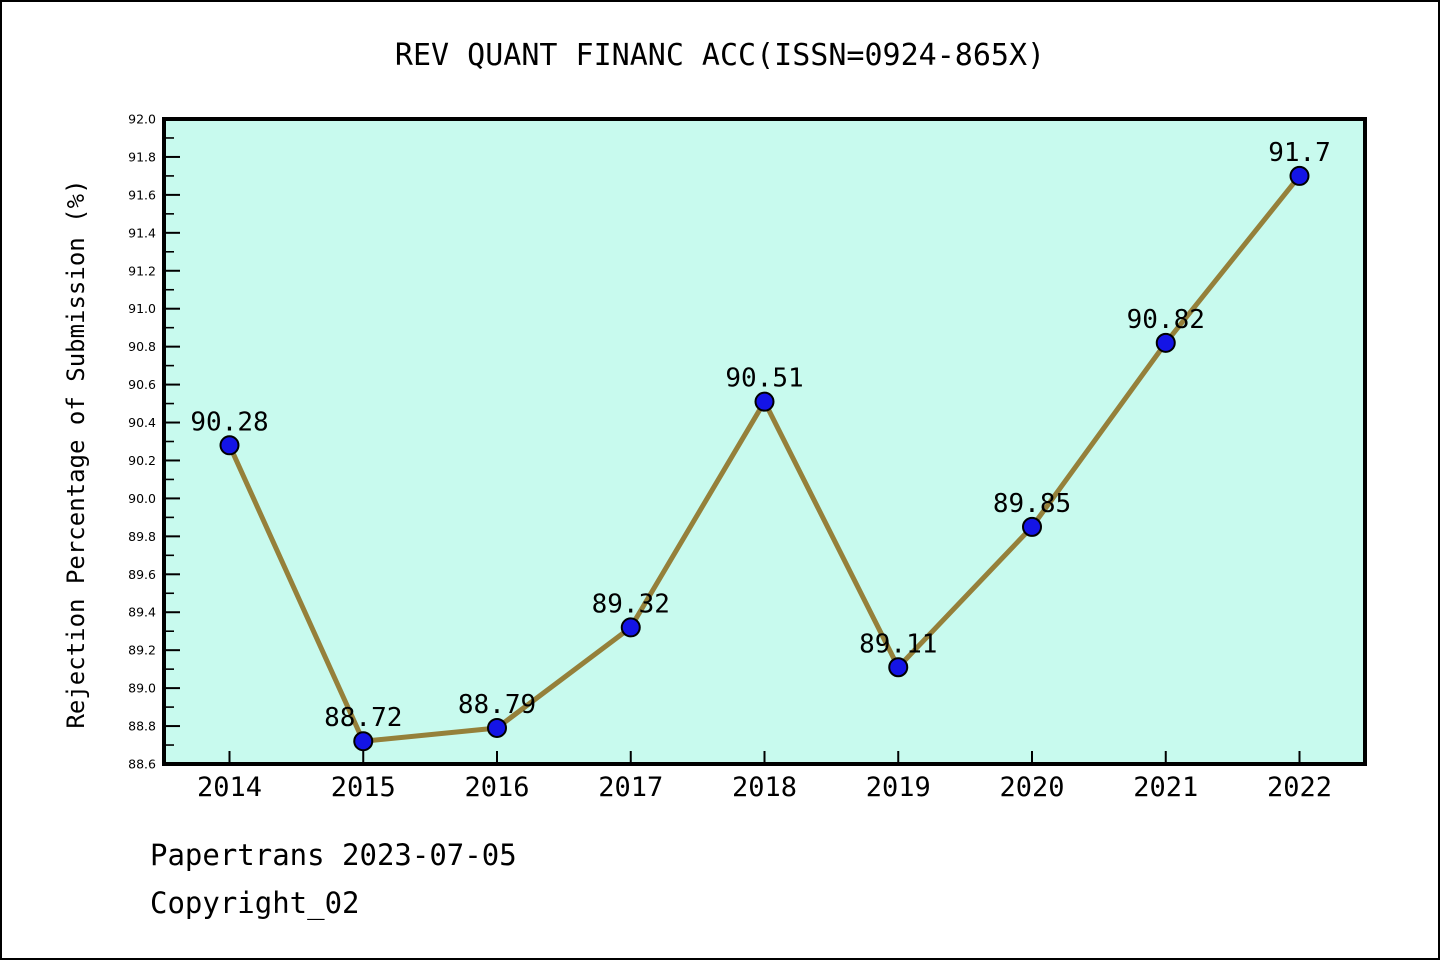 The height and width of the screenshot is (962, 1440). Describe the element at coordinates (720, 55) in the screenshot. I see `chart-title: REV QUANT FINANC ACC(ISSN=0924-865X)` at that location.